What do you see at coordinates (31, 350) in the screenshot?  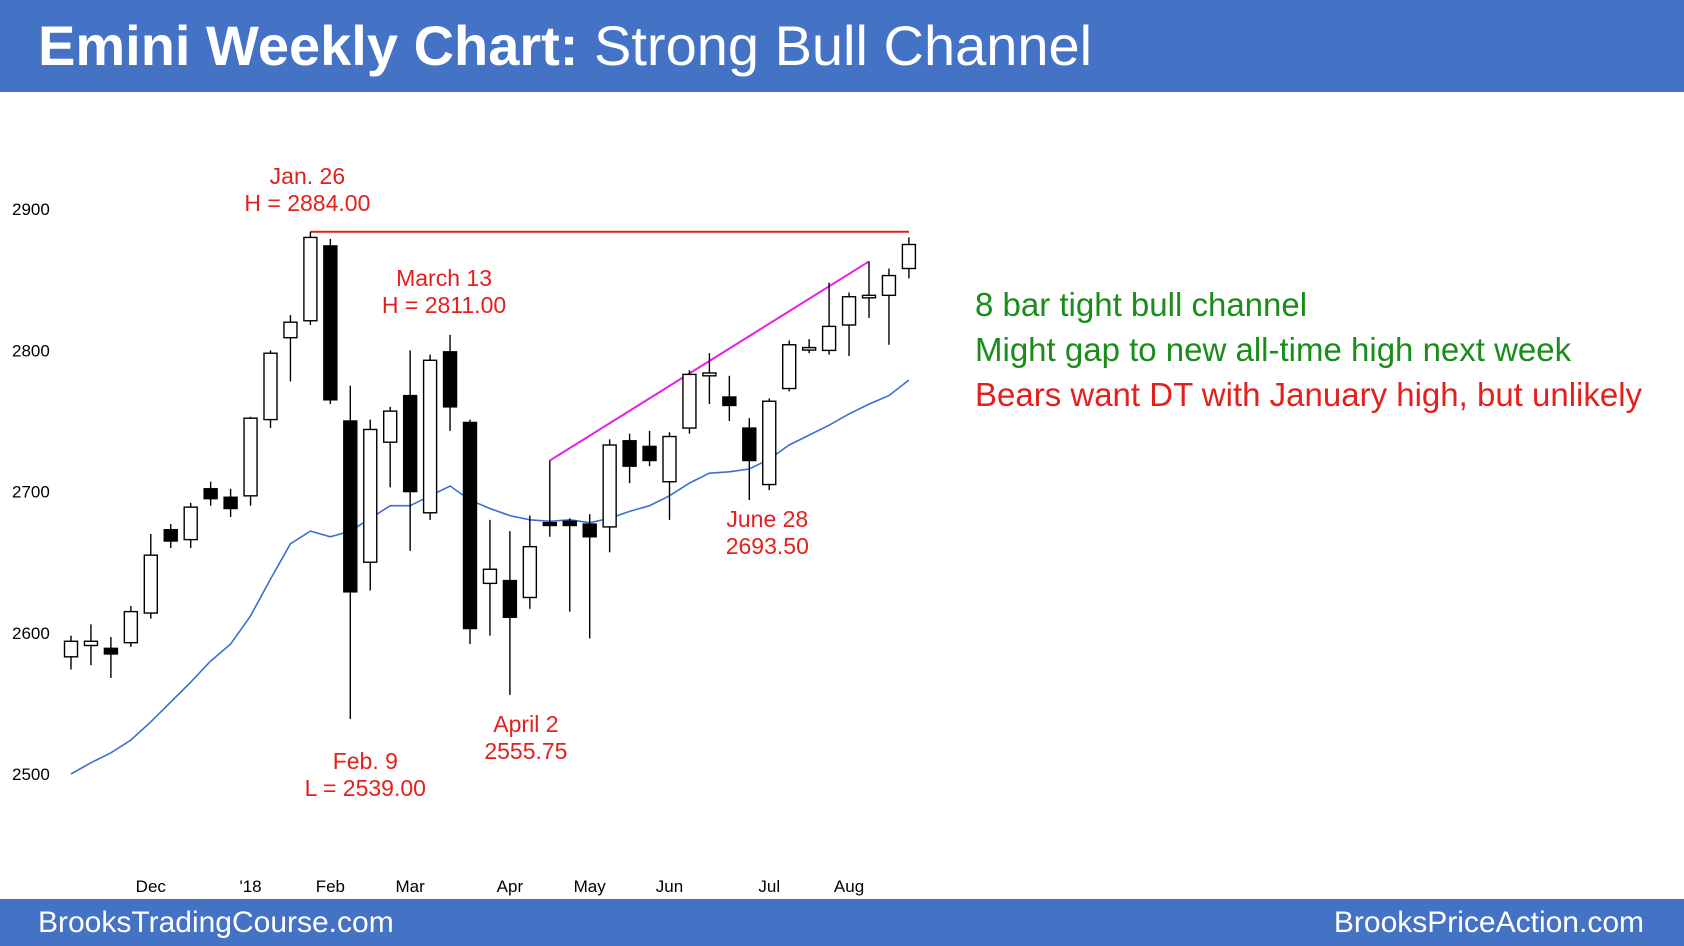 I see `y-tick-label: 2800` at bounding box center [31, 350].